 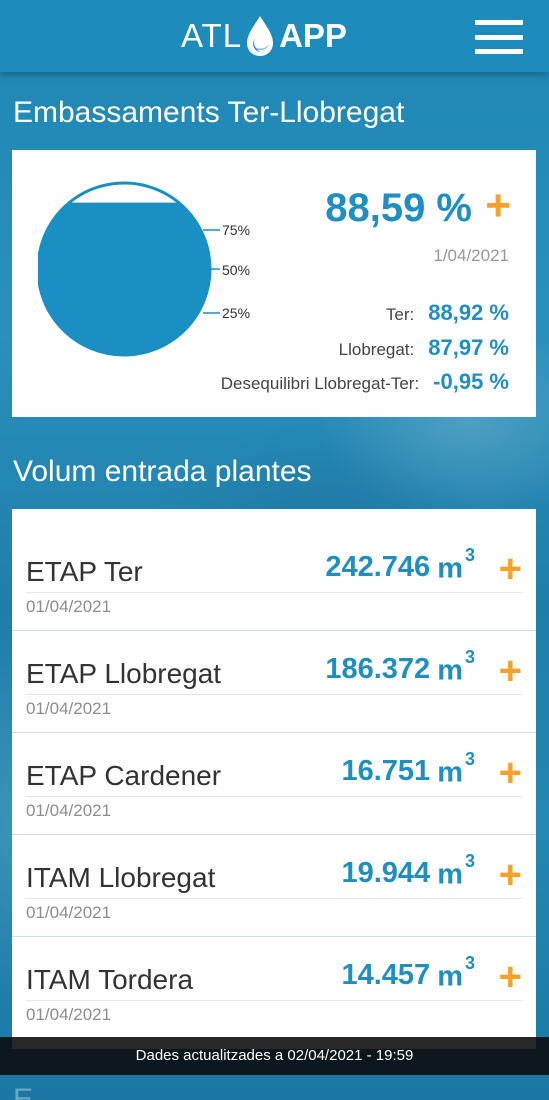 I want to click on stat-ter: Ter: 88,92 %, so click(x=447, y=313).